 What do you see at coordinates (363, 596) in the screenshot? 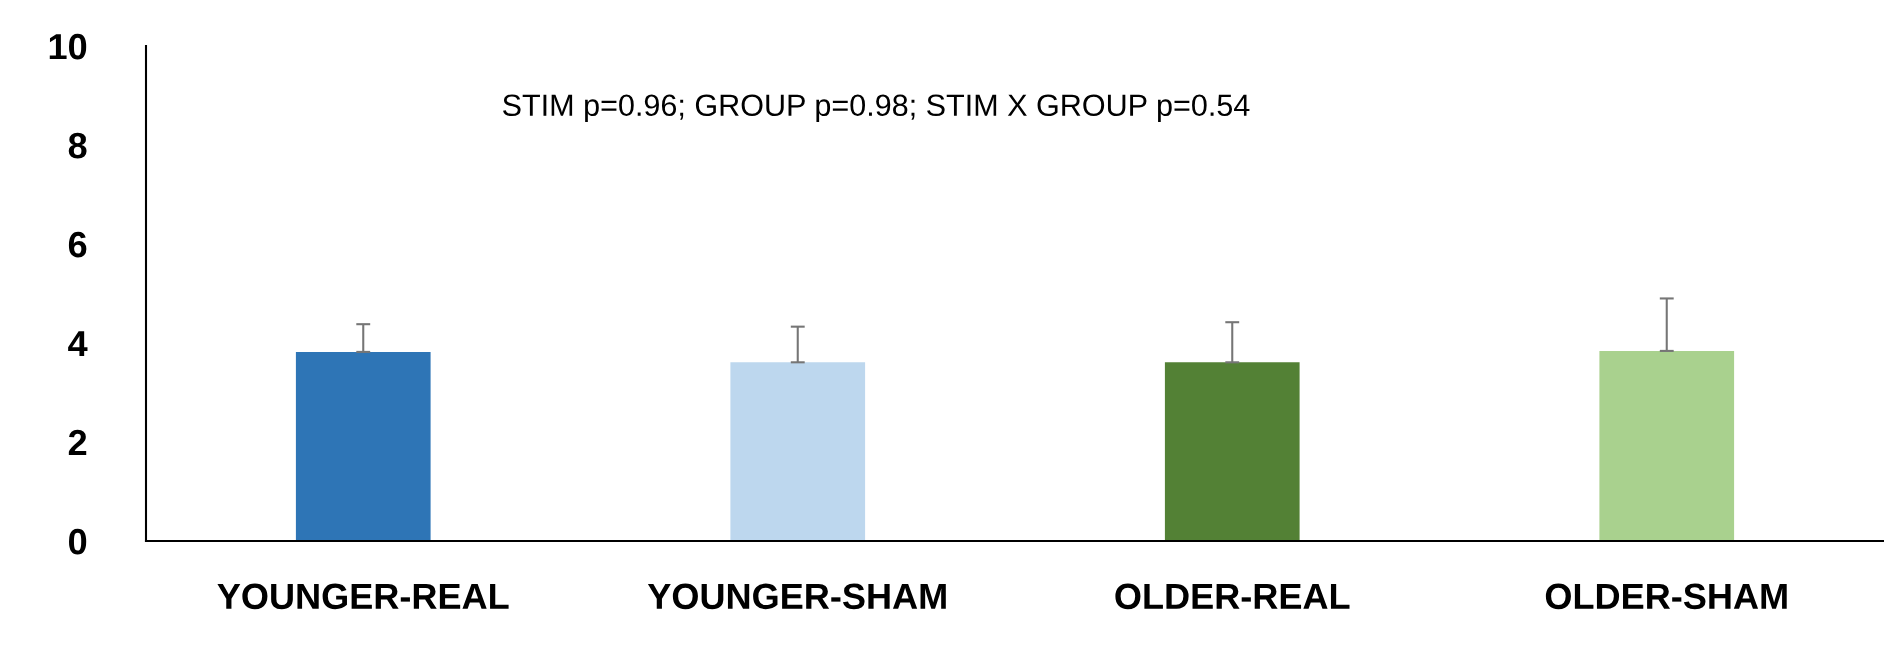
I see `x-tick-label: YOUNGER-REAL` at bounding box center [363, 596].